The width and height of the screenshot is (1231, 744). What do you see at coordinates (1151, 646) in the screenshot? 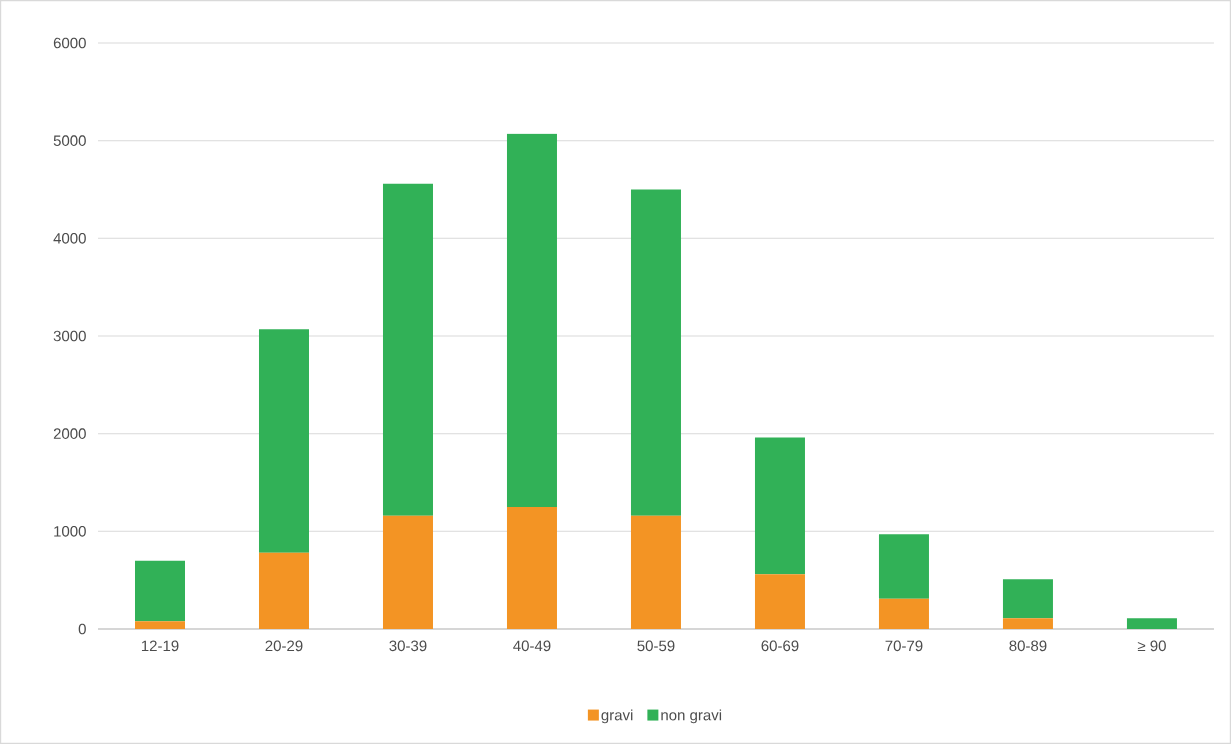
I see `x-tick-label: ≥ 90` at bounding box center [1151, 646].